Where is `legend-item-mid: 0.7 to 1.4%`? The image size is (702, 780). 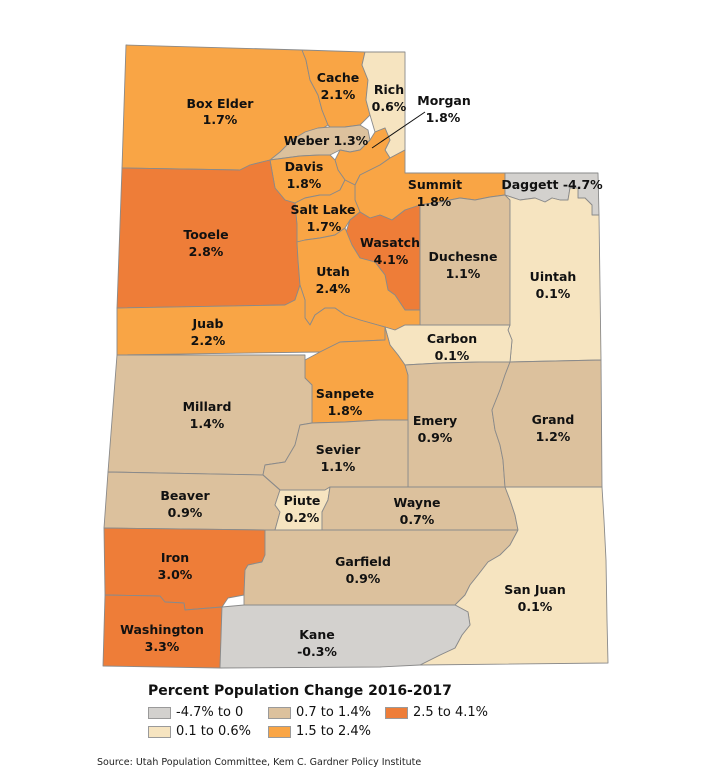 legend-item-mid: 0.7 to 1.4% is located at coordinates (326, 712).